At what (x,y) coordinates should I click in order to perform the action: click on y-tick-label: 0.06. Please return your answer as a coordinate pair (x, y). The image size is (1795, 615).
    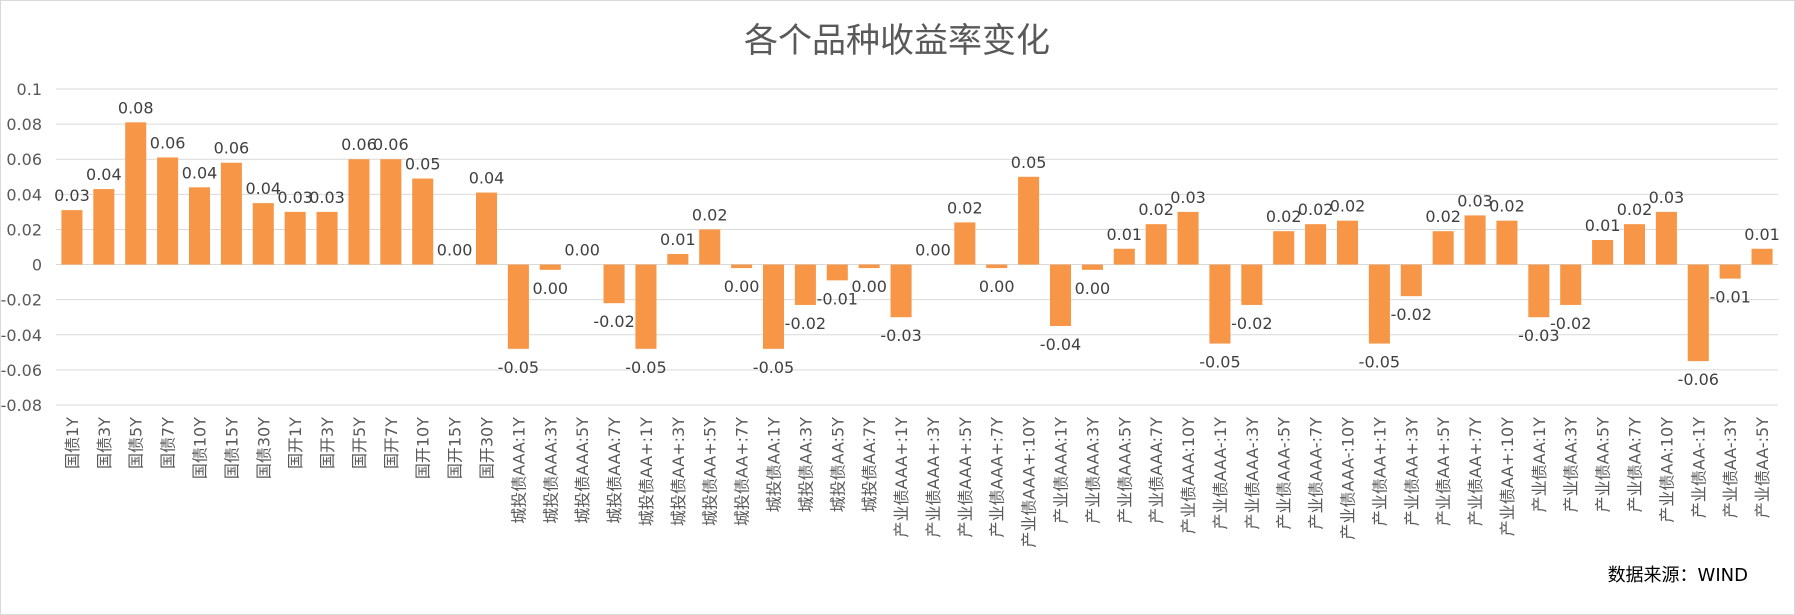
    Looking at the image, I should click on (24, 159).